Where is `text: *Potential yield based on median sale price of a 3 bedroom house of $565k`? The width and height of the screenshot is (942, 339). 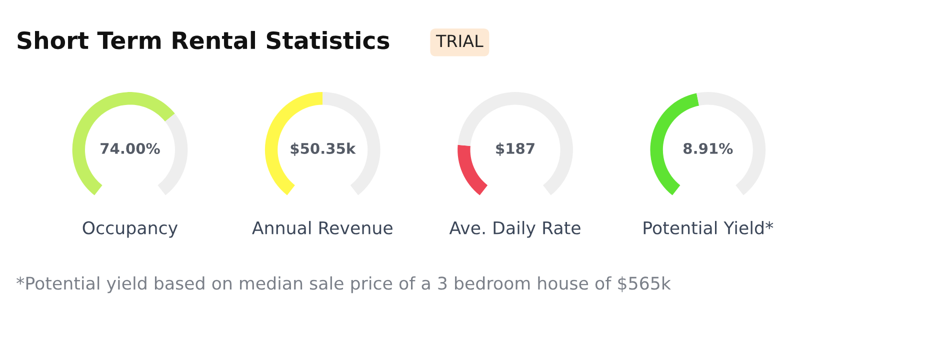
text: *Potential yield based on median sale price of a 3 bedroom house of $565k is located at coordinates (343, 285).